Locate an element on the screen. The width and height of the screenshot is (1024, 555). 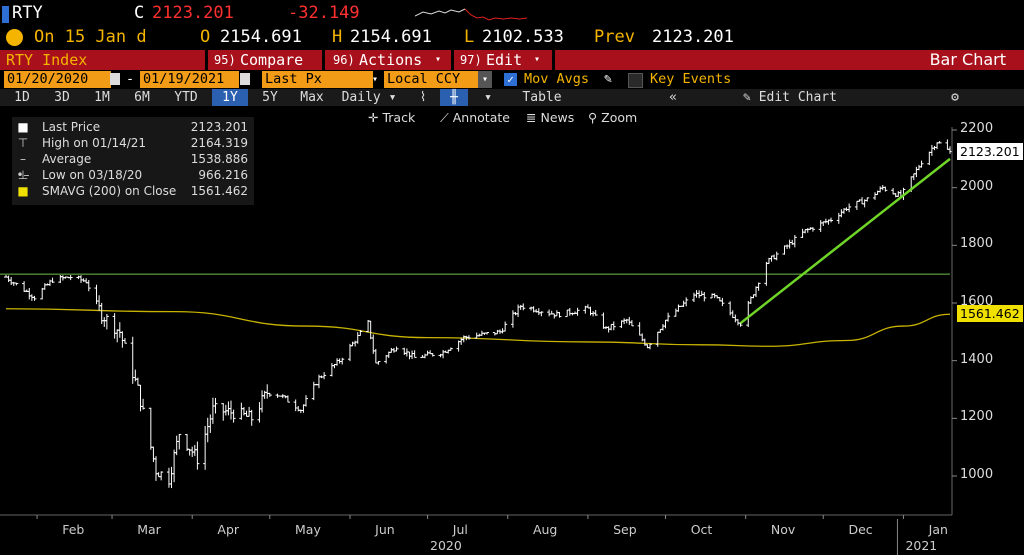
actions-button: 96) Actions ▾ is located at coordinates (388, 60).